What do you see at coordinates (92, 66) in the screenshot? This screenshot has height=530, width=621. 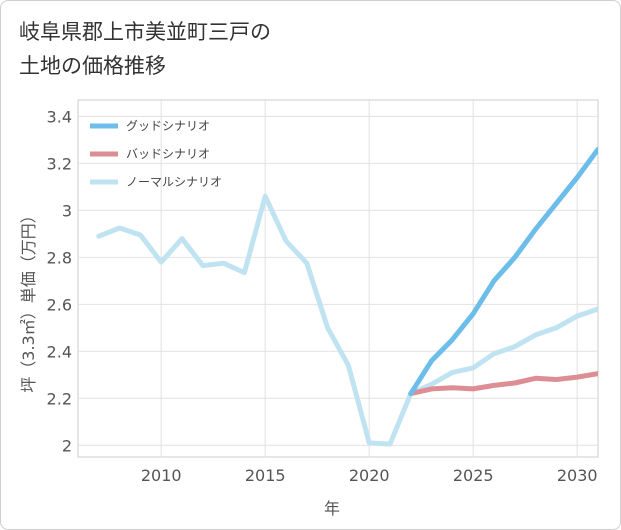 I see `title-line-2: 土地の価格推移` at bounding box center [92, 66].